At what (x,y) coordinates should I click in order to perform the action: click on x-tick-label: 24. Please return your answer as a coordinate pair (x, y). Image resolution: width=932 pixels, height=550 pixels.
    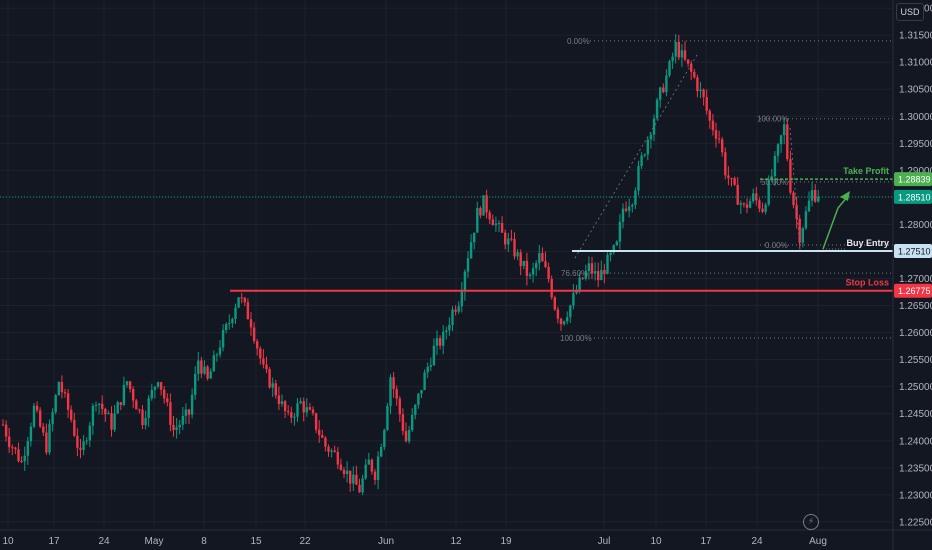
    Looking at the image, I should click on (757, 541).